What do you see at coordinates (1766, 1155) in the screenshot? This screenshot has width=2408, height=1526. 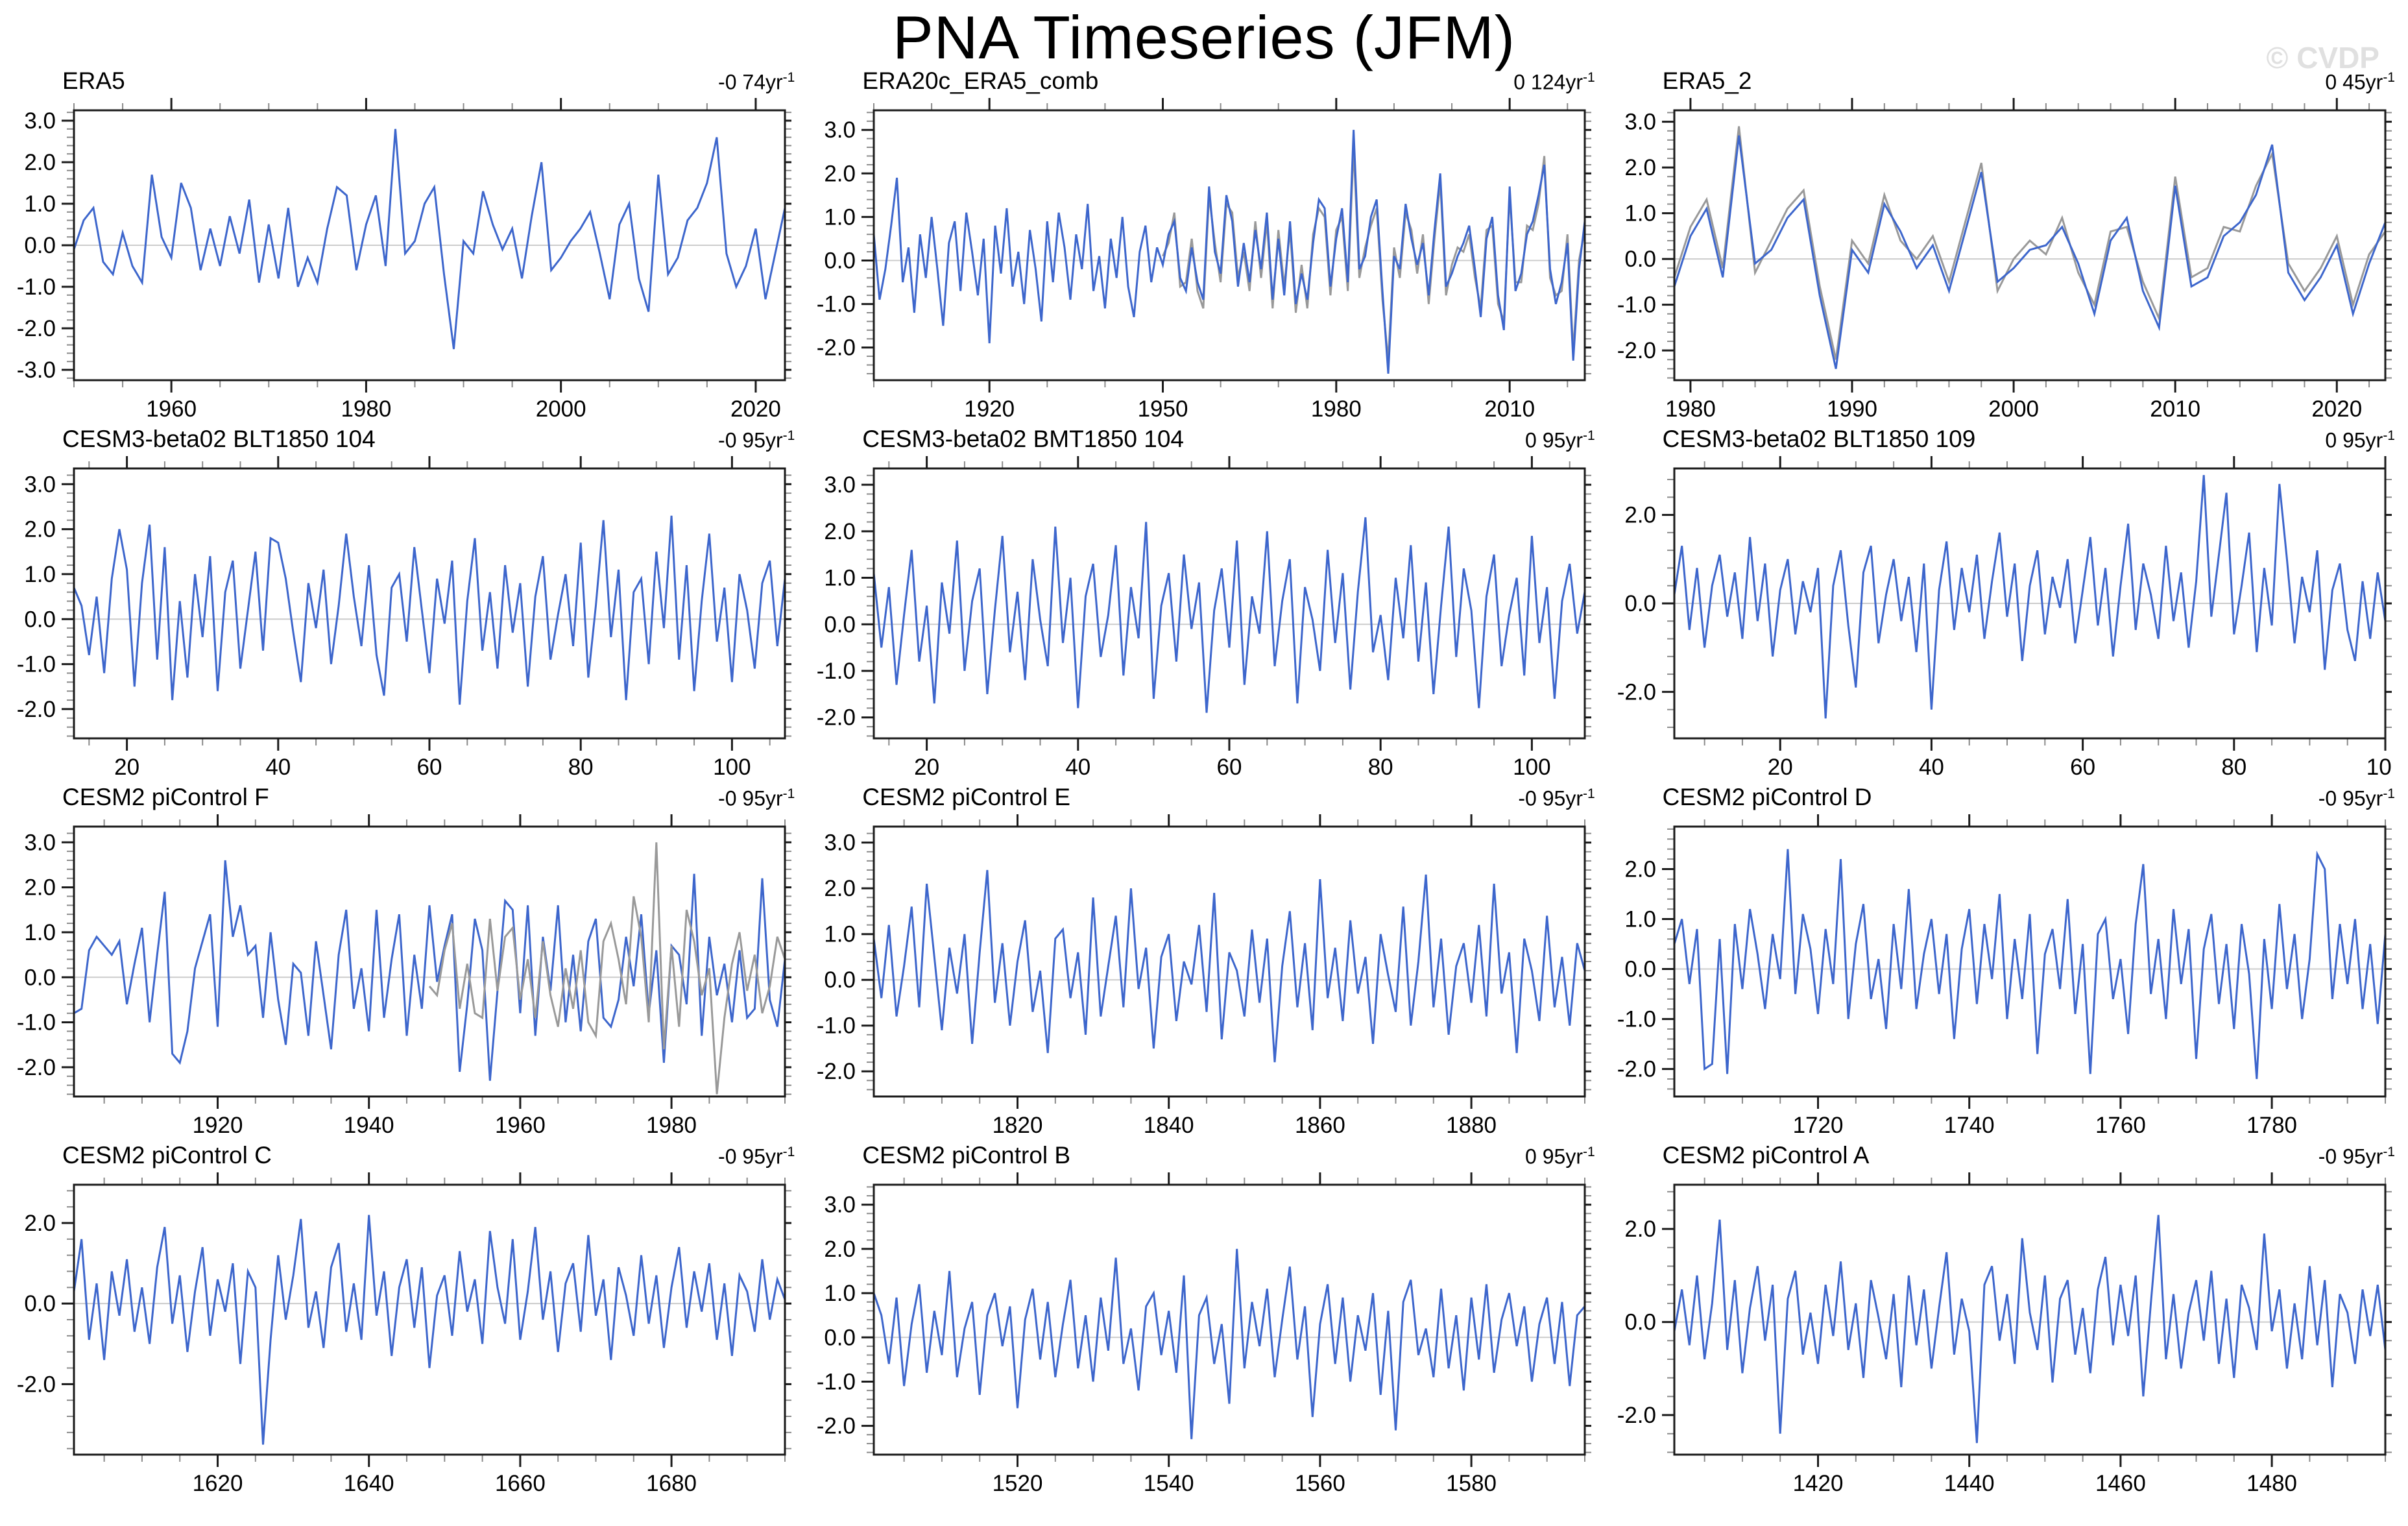 I see `panel-title: CESM2 piControl A` at bounding box center [1766, 1155].